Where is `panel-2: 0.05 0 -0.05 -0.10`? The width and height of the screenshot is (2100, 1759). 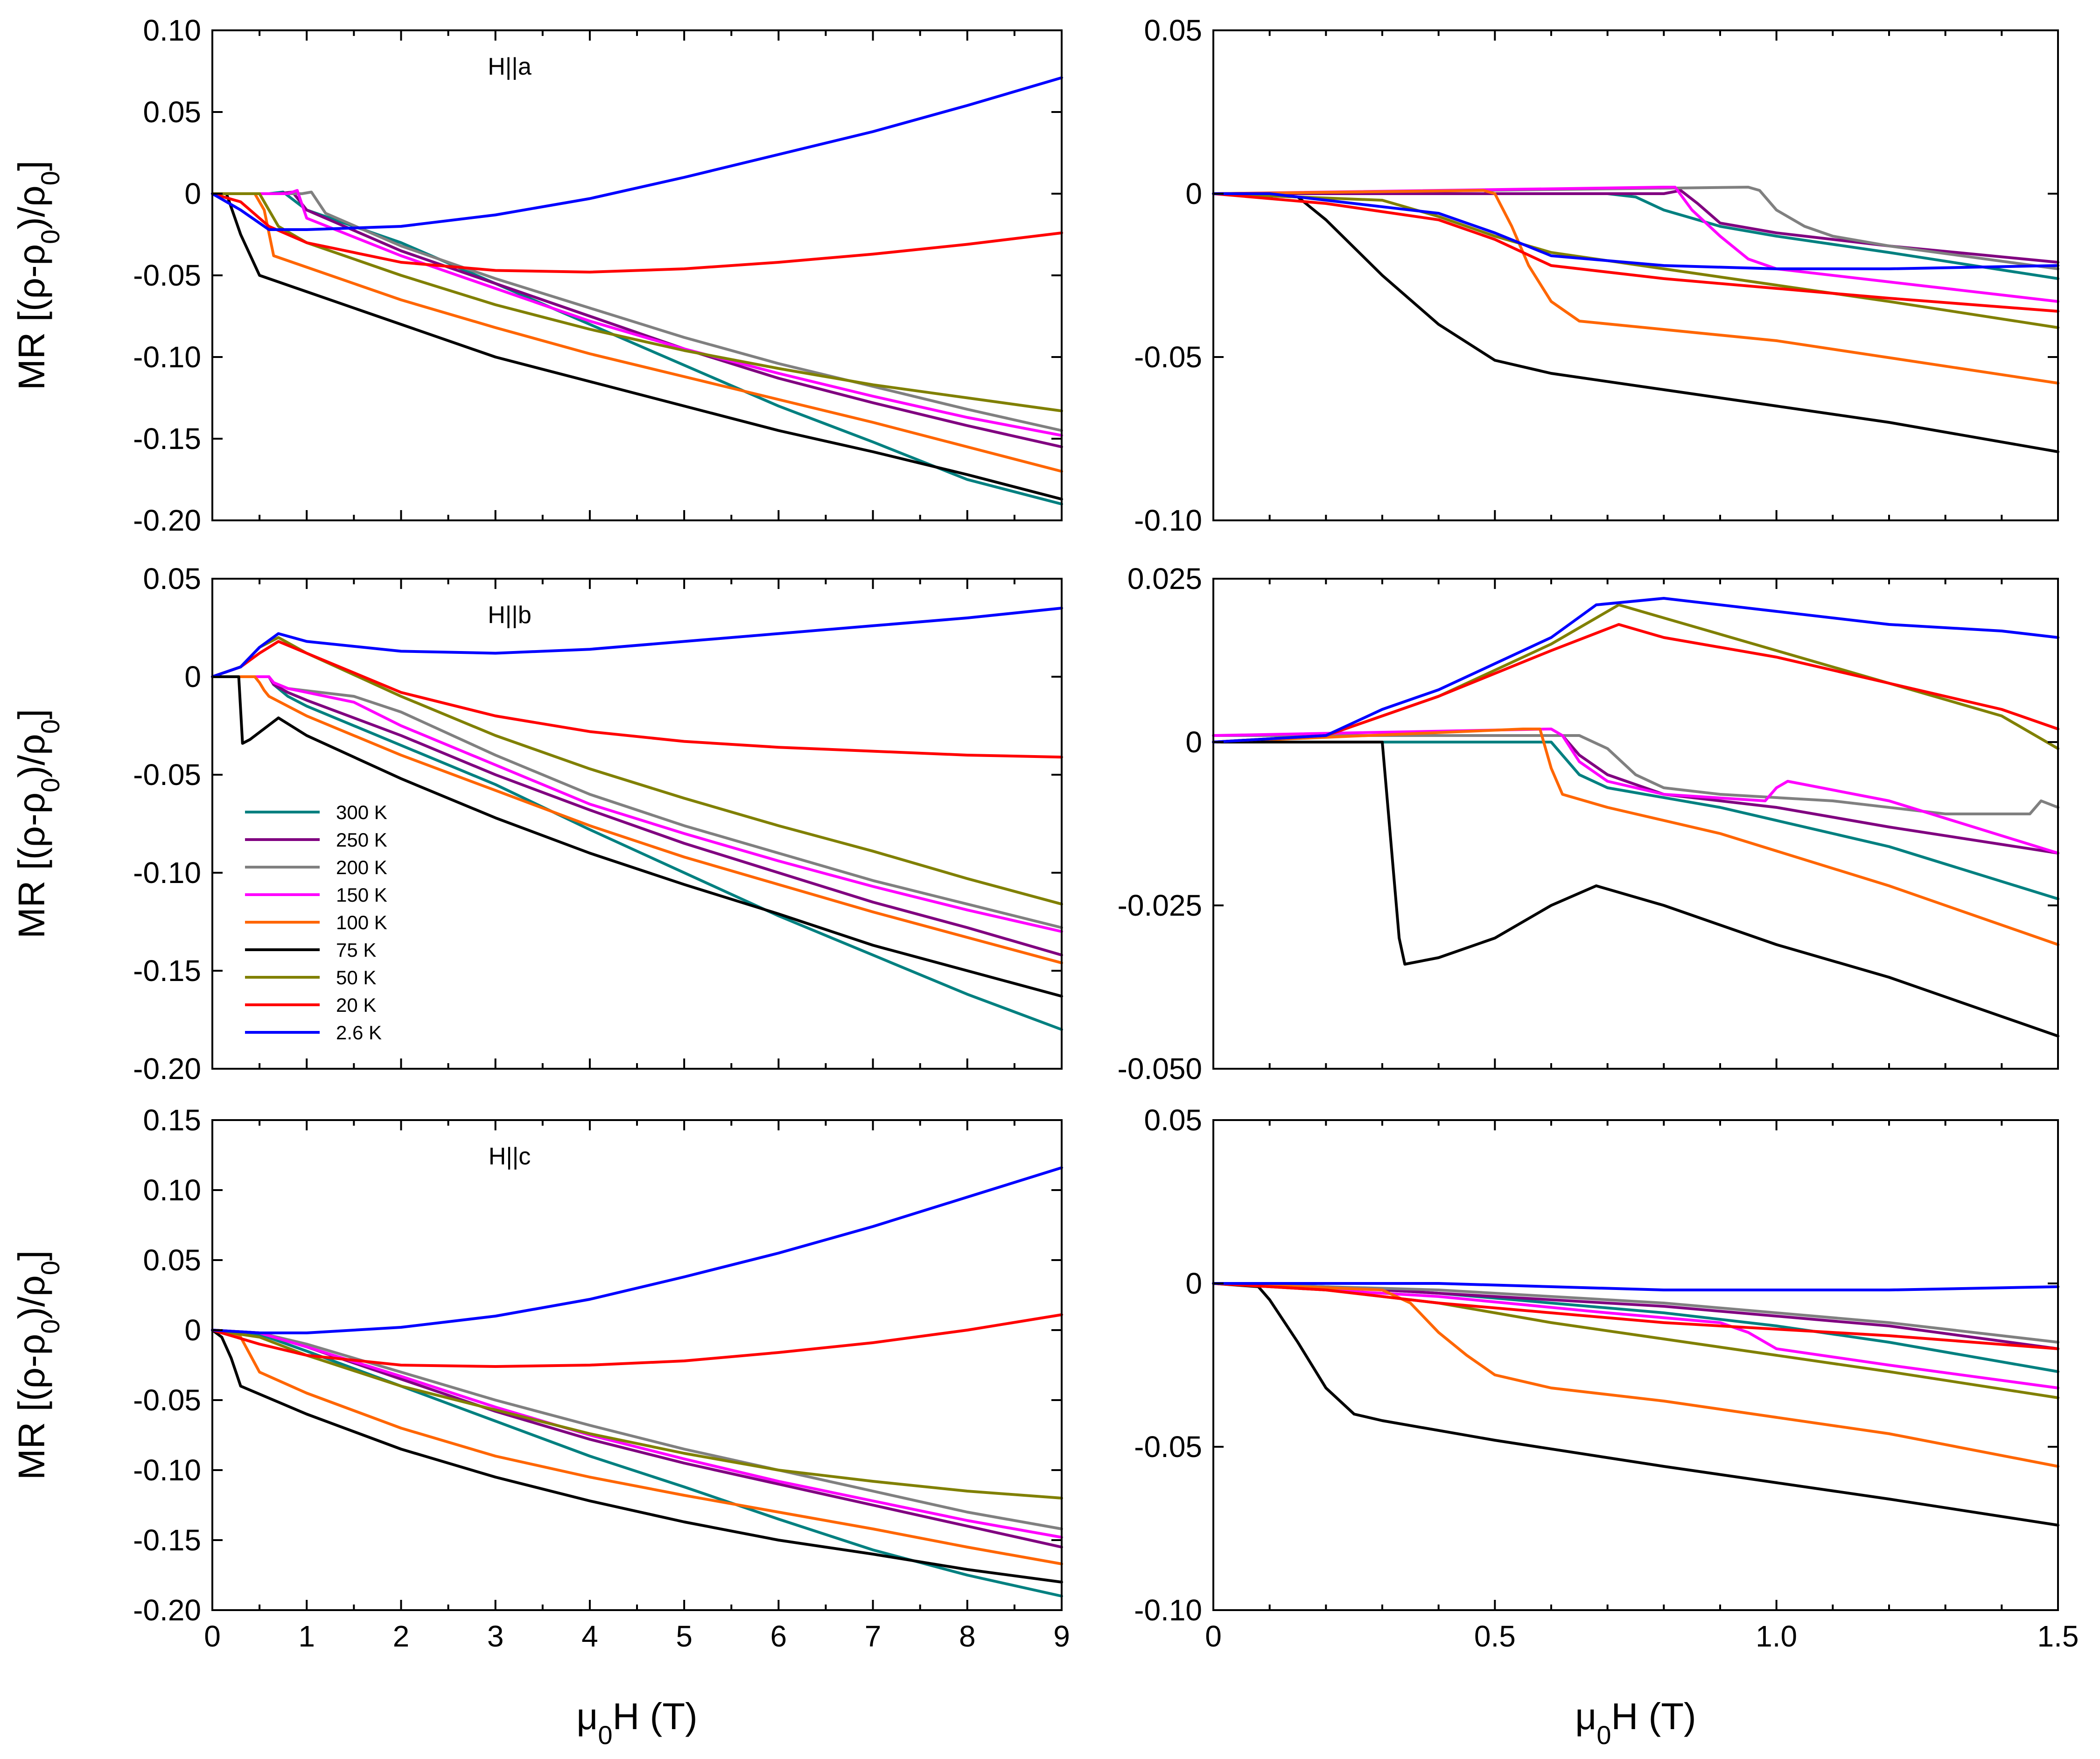 panel-2: 0.05 0 -0.05 -0.10 is located at coordinates (1596, 275).